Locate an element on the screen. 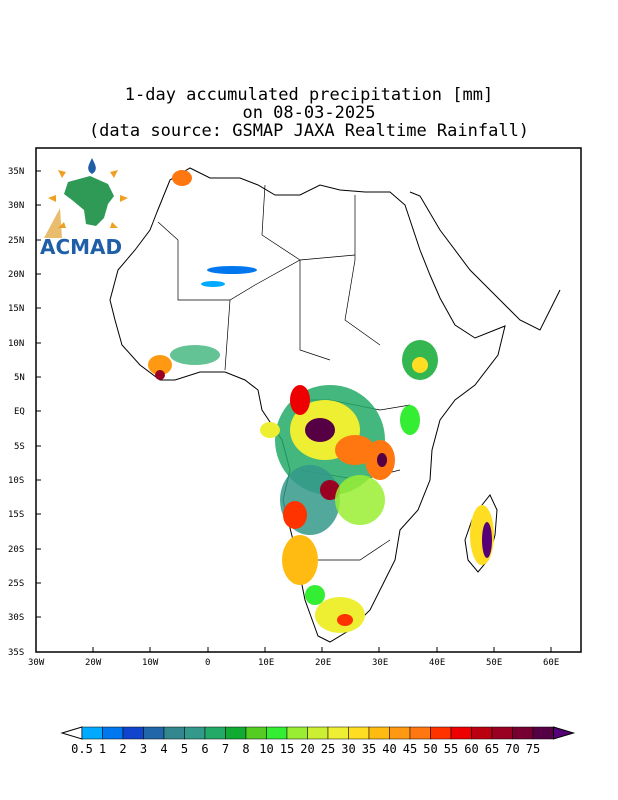 The width and height of the screenshot is (618, 800). y-tick-label: 30S is located at coordinates (16, 618).